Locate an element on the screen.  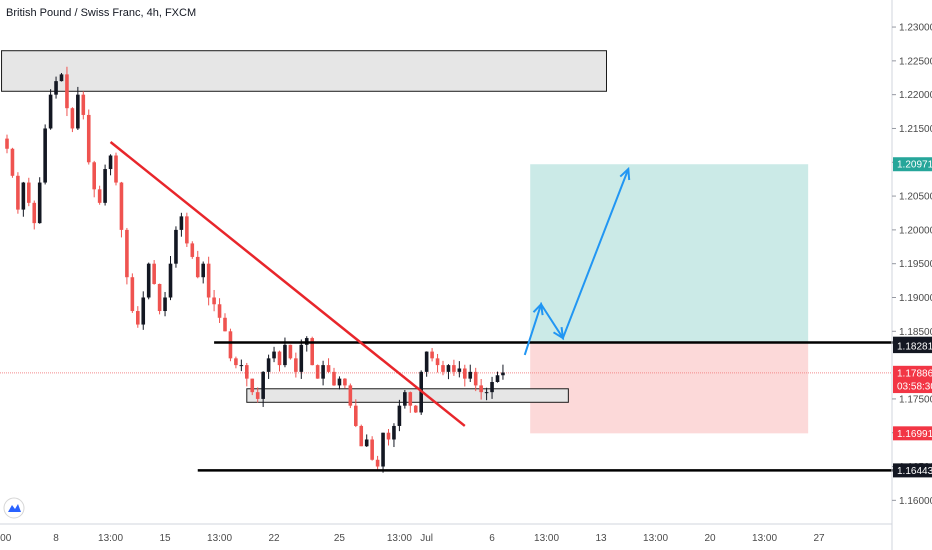
tradingview-logo-icon is located at coordinates (14, 508).